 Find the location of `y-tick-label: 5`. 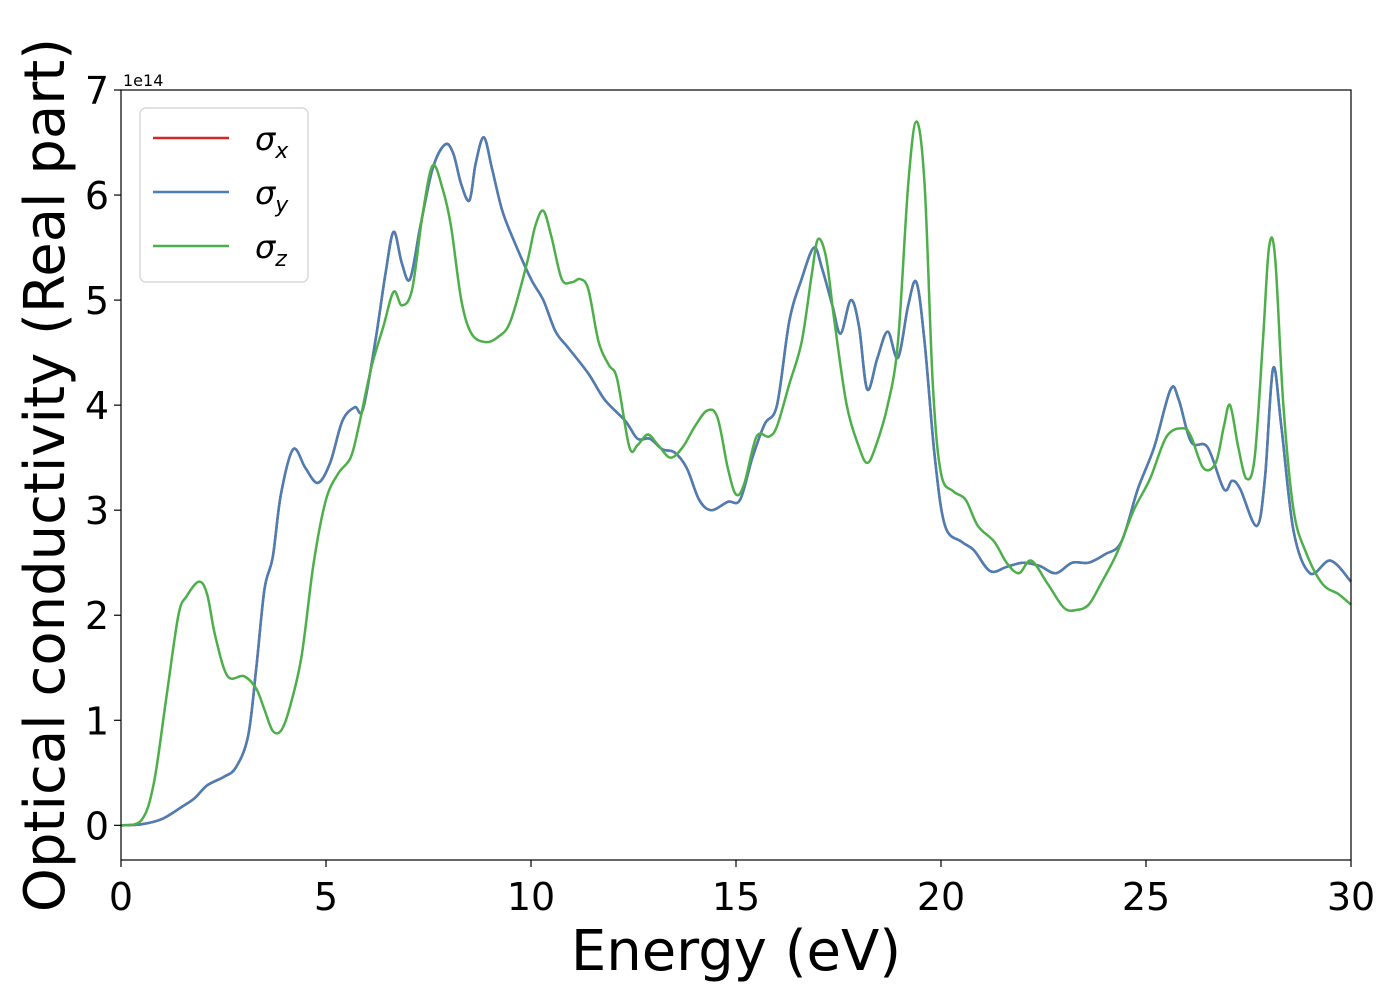

y-tick-label: 5 is located at coordinates (97, 301).